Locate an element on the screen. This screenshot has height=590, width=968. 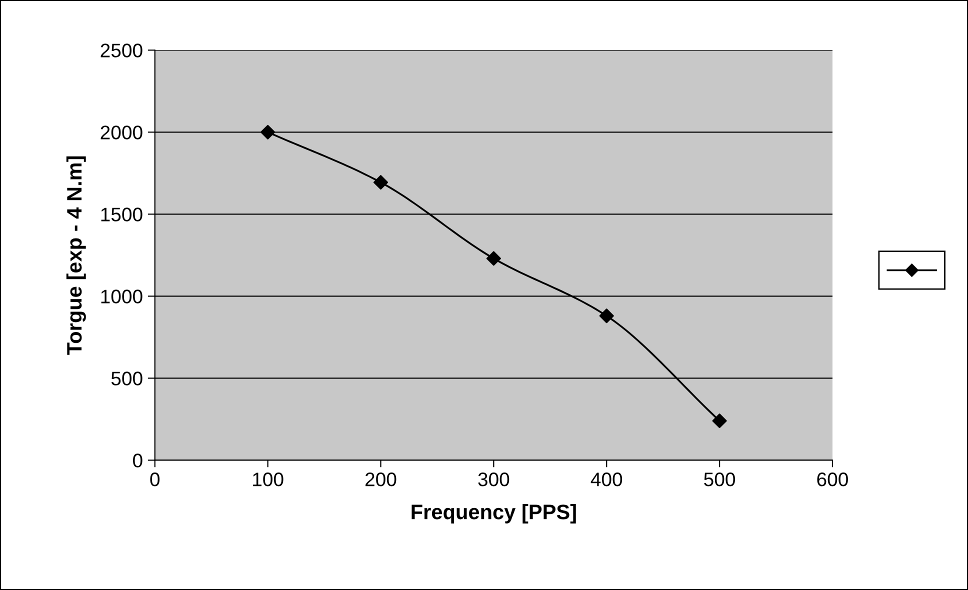
x-tick-label: 600 is located at coordinates (832, 479).